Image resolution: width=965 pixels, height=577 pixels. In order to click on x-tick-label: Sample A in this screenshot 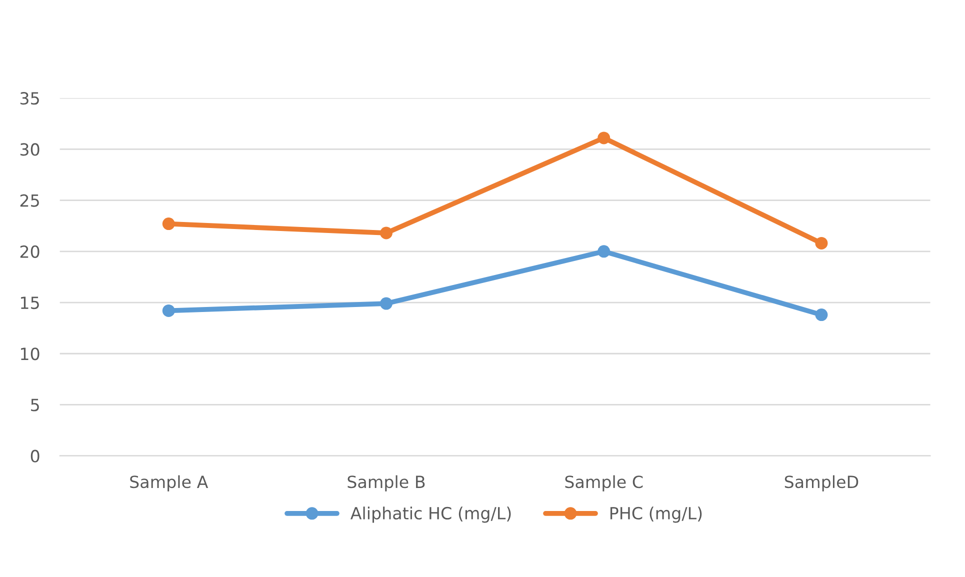, I will do `click(169, 483)`.